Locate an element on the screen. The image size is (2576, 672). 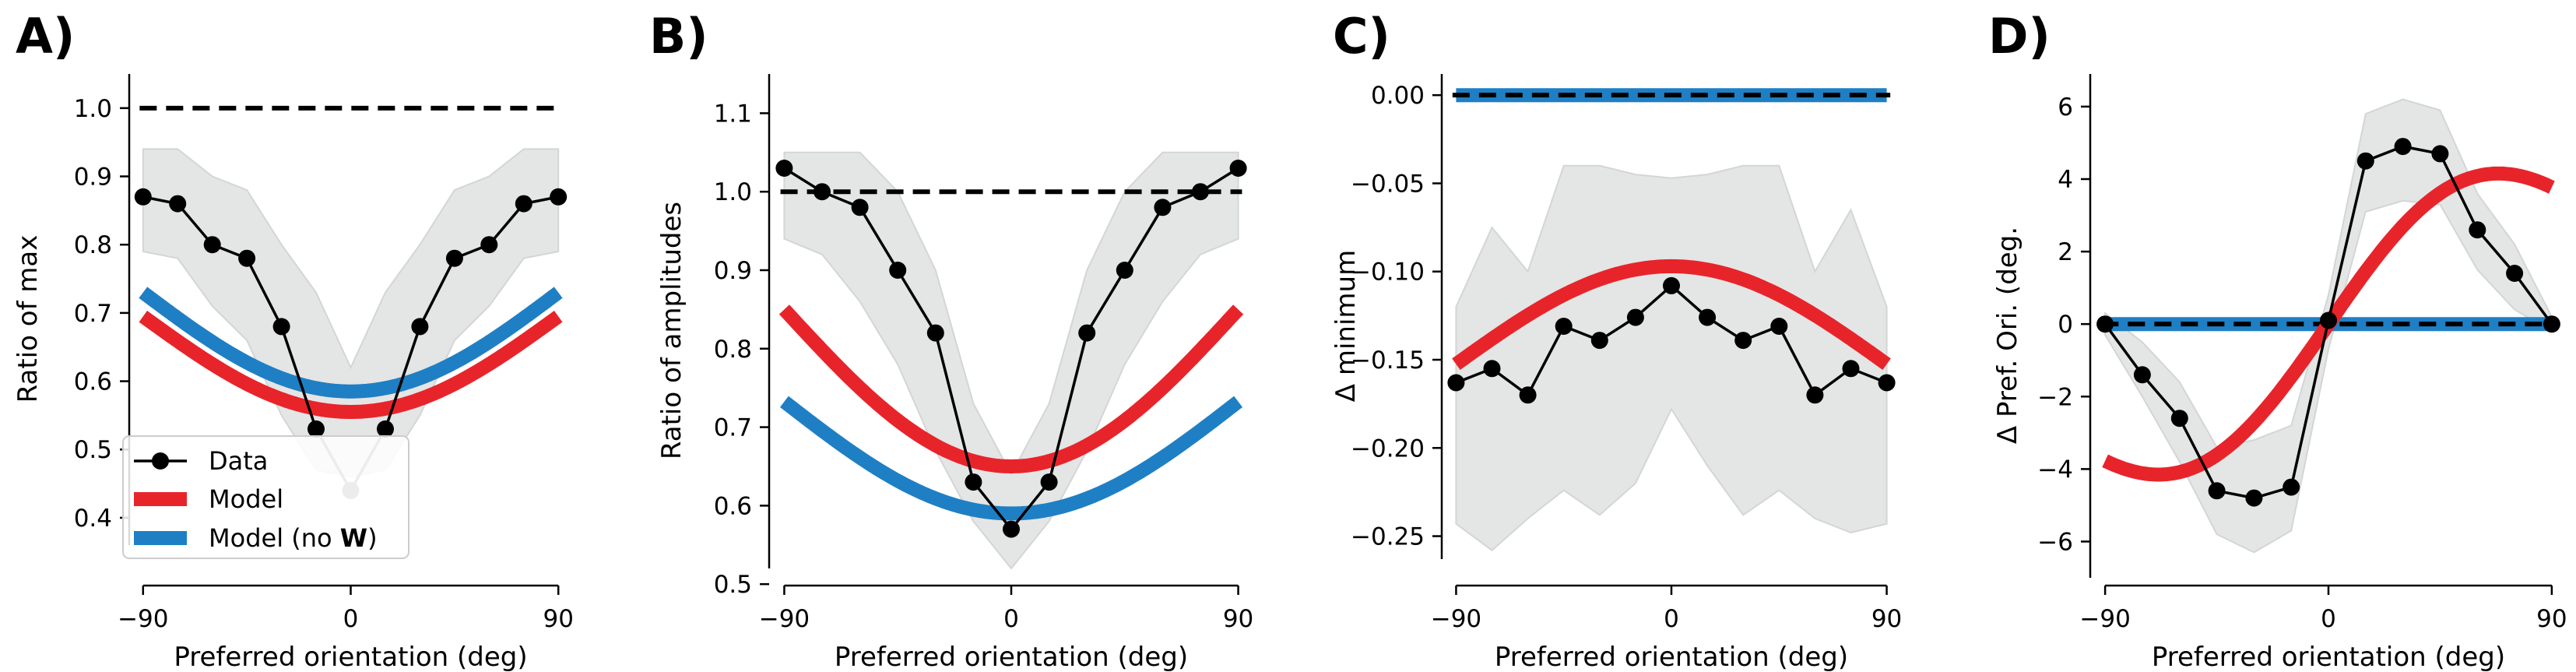
y-tick-label: 0 is located at coordinates (2065, 325).